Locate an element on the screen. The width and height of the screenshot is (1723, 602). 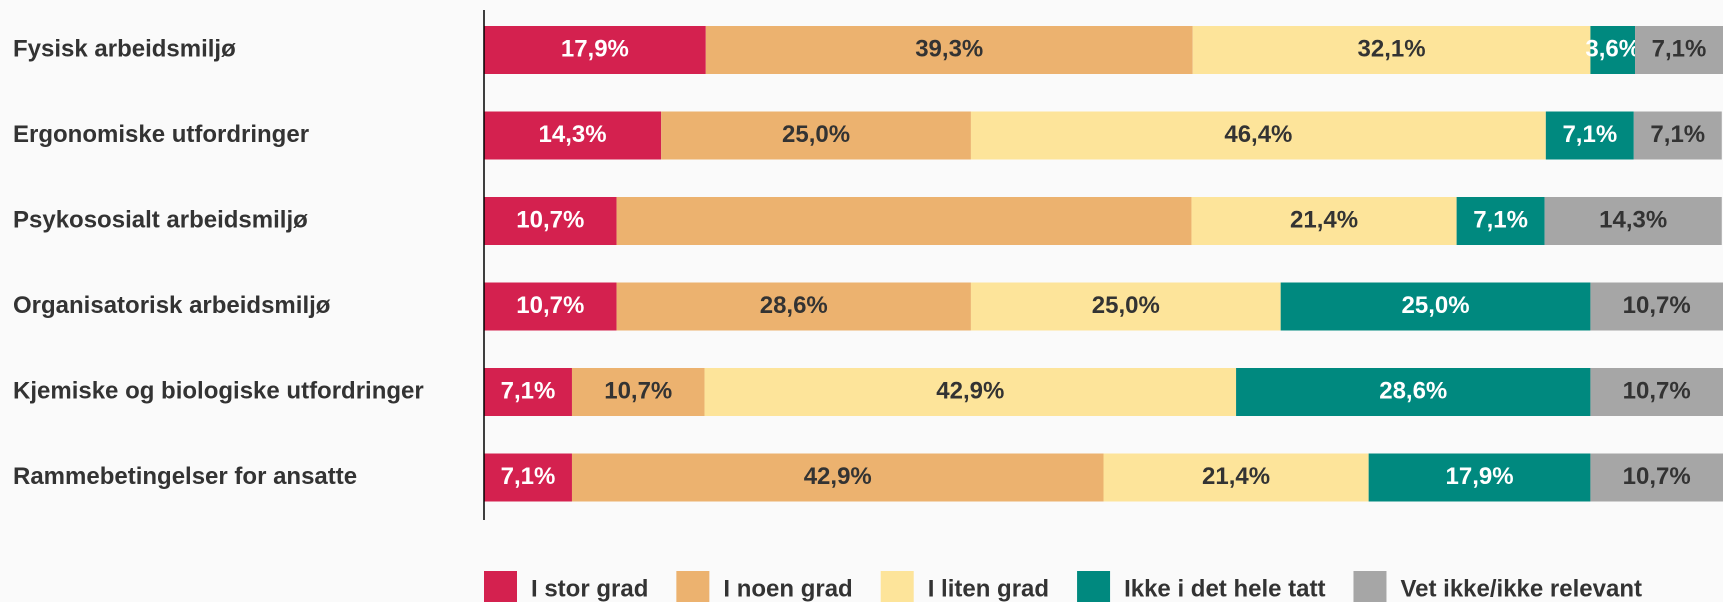
legend-label: Vet ikke/ikke relevant is located at coordinates (1521, 588).